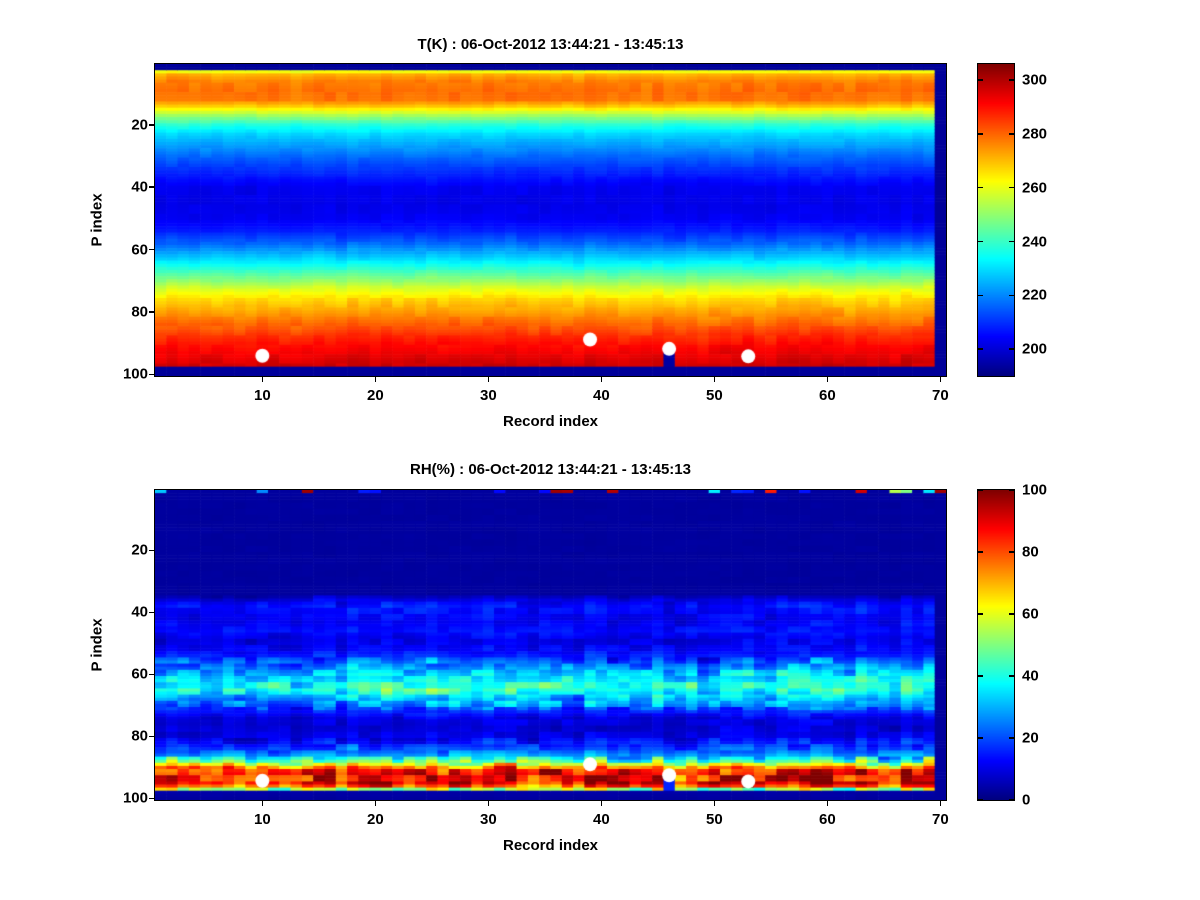  I want to click on colorbar-tick-label: 80, so click(1030, 552).